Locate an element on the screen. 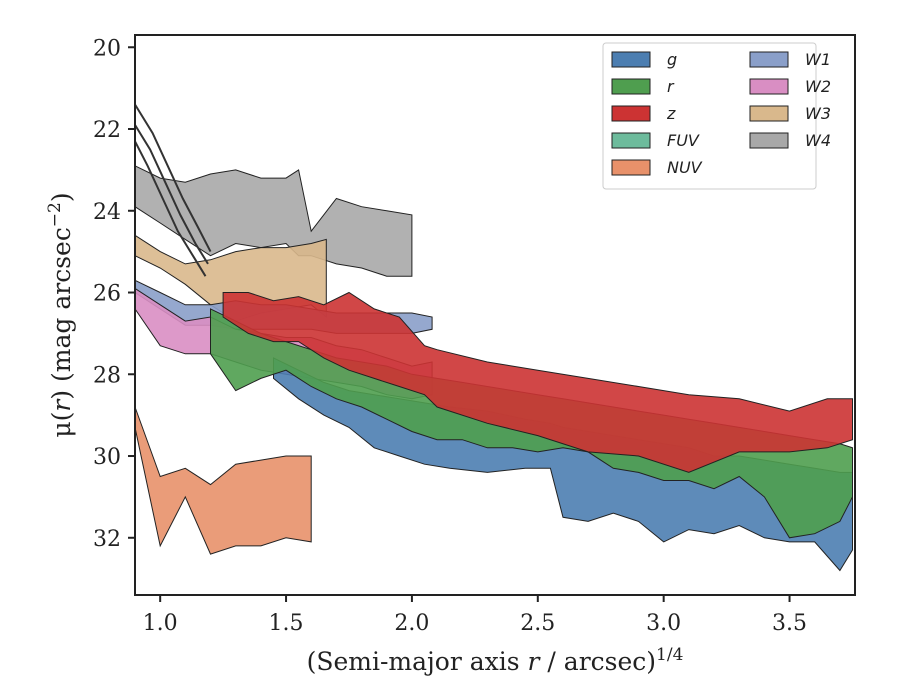 This screenshot has height=700, width=900. legend-label-z: z is located at coordinates (671, 113).